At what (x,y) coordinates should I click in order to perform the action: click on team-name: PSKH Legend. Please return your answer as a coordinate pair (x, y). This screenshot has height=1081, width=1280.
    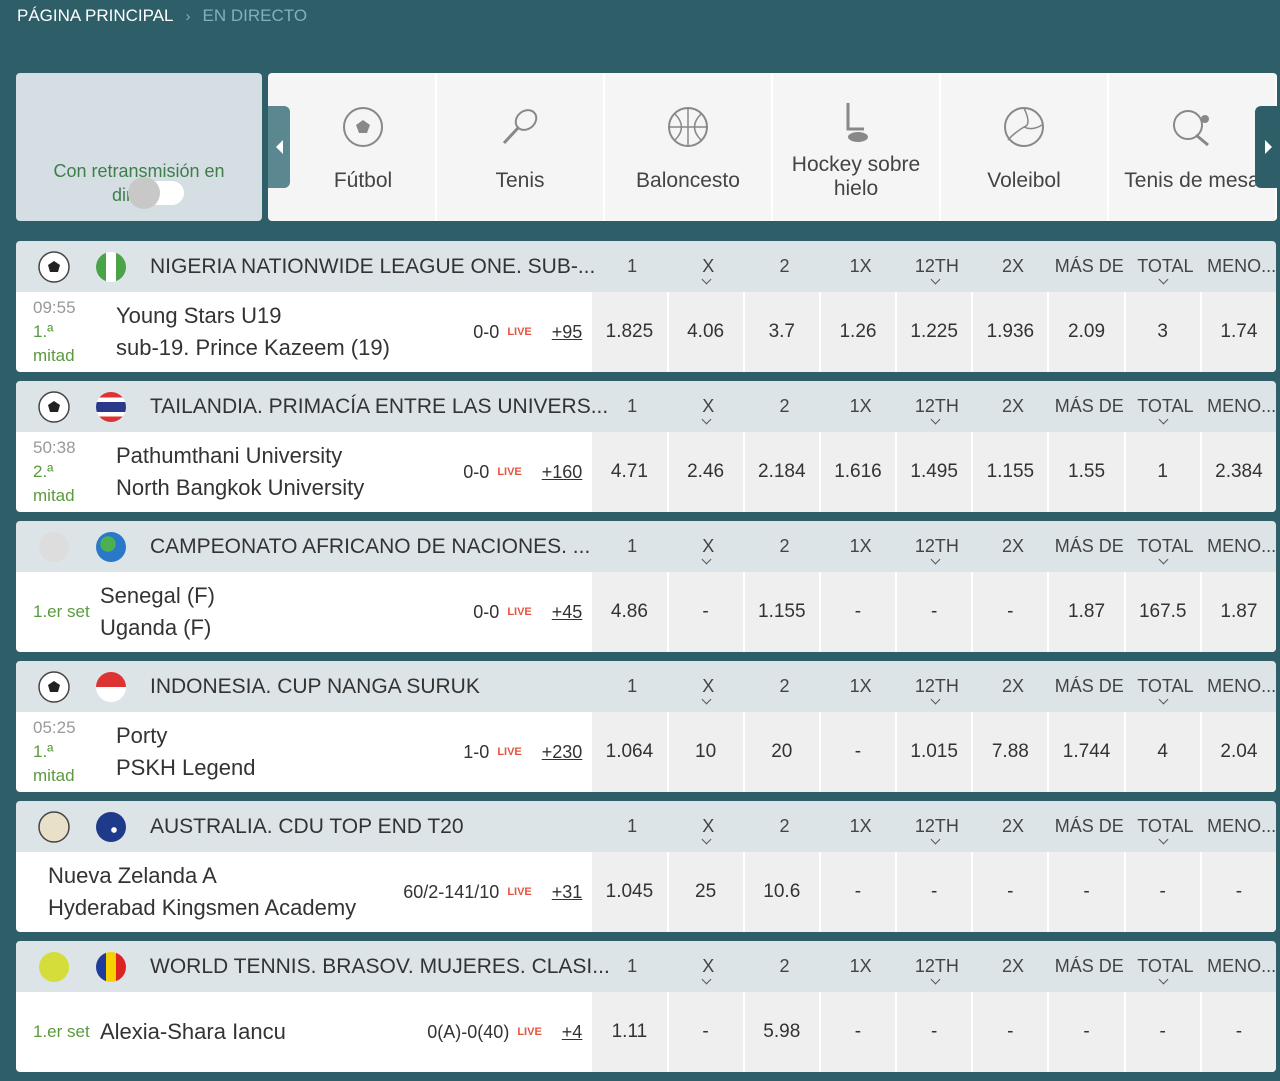
    Looking at the image, I should click on (186, 767).